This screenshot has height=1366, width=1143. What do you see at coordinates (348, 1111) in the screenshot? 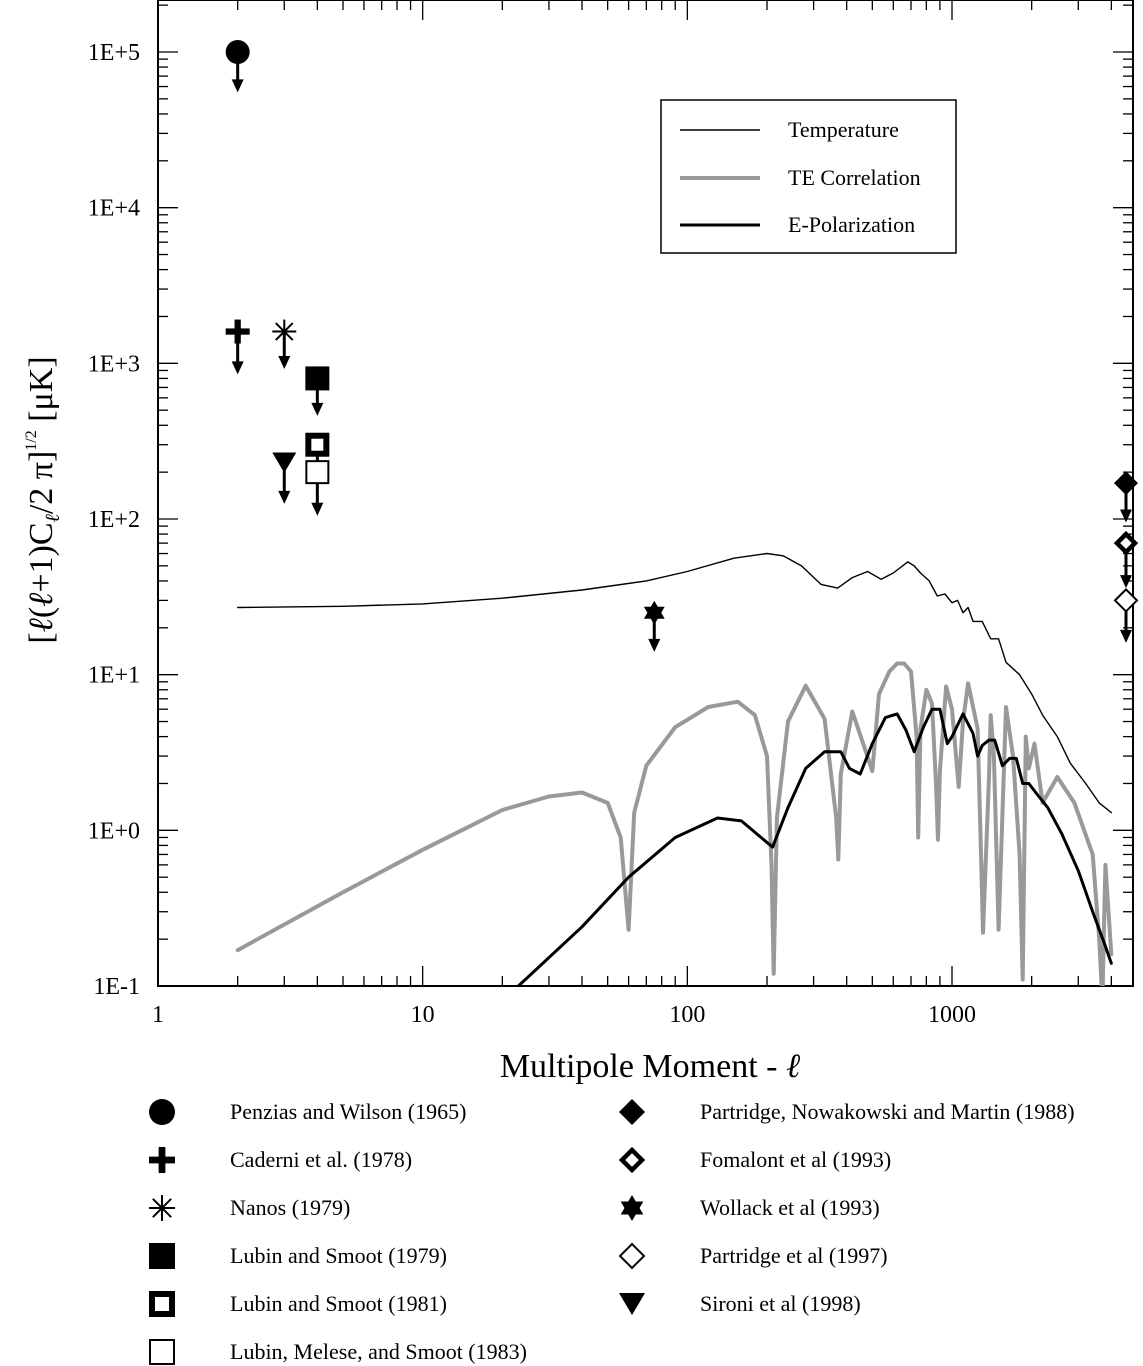
I see `reference-label: Penzias and Wilson (1965)` at bounding box center [348, 1111].